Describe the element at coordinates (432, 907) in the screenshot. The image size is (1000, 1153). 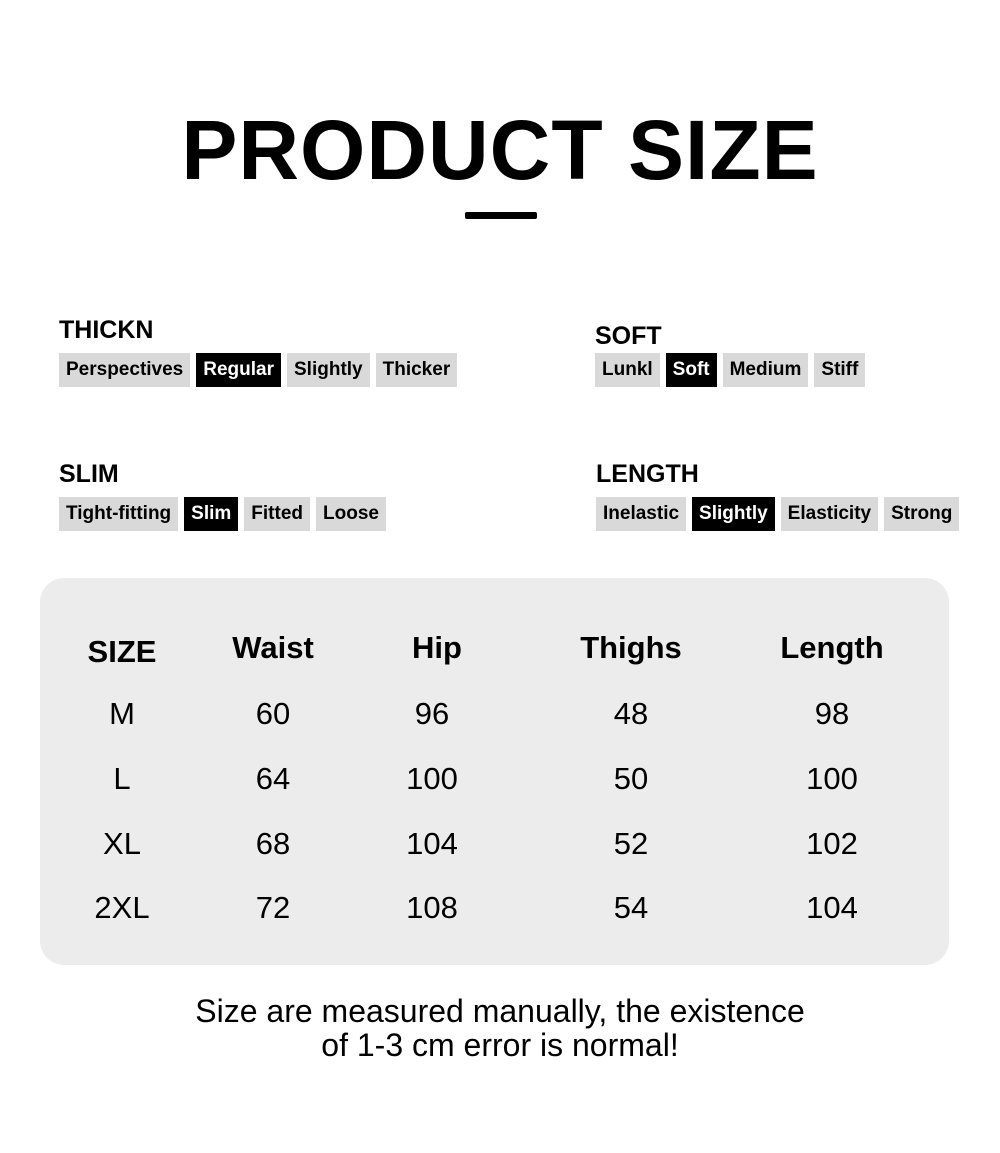
I see `table-cell: 108` at that location.